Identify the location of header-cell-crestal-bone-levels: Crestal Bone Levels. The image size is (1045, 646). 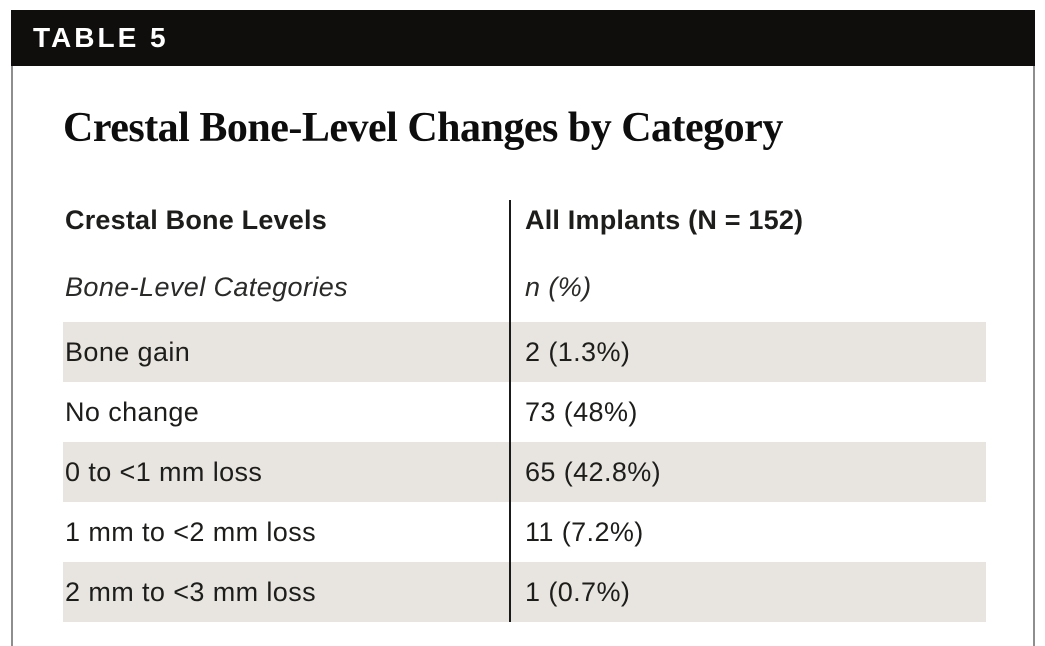
(196, 219).